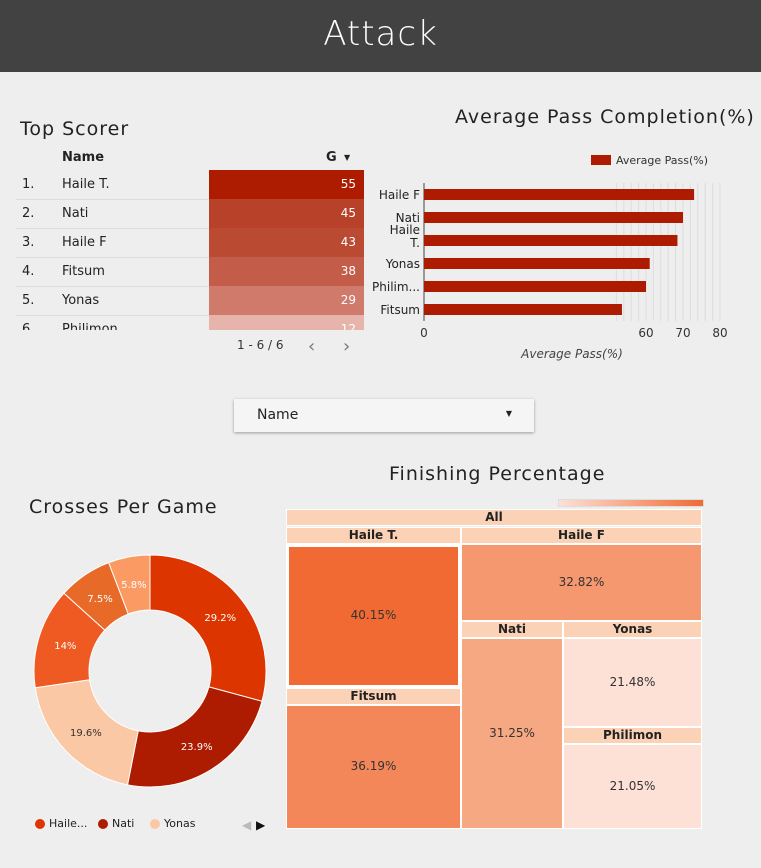  Describe the element at coordinates (632, 735) in the screenshot. I see `treemap-header: Philimon` at that location.